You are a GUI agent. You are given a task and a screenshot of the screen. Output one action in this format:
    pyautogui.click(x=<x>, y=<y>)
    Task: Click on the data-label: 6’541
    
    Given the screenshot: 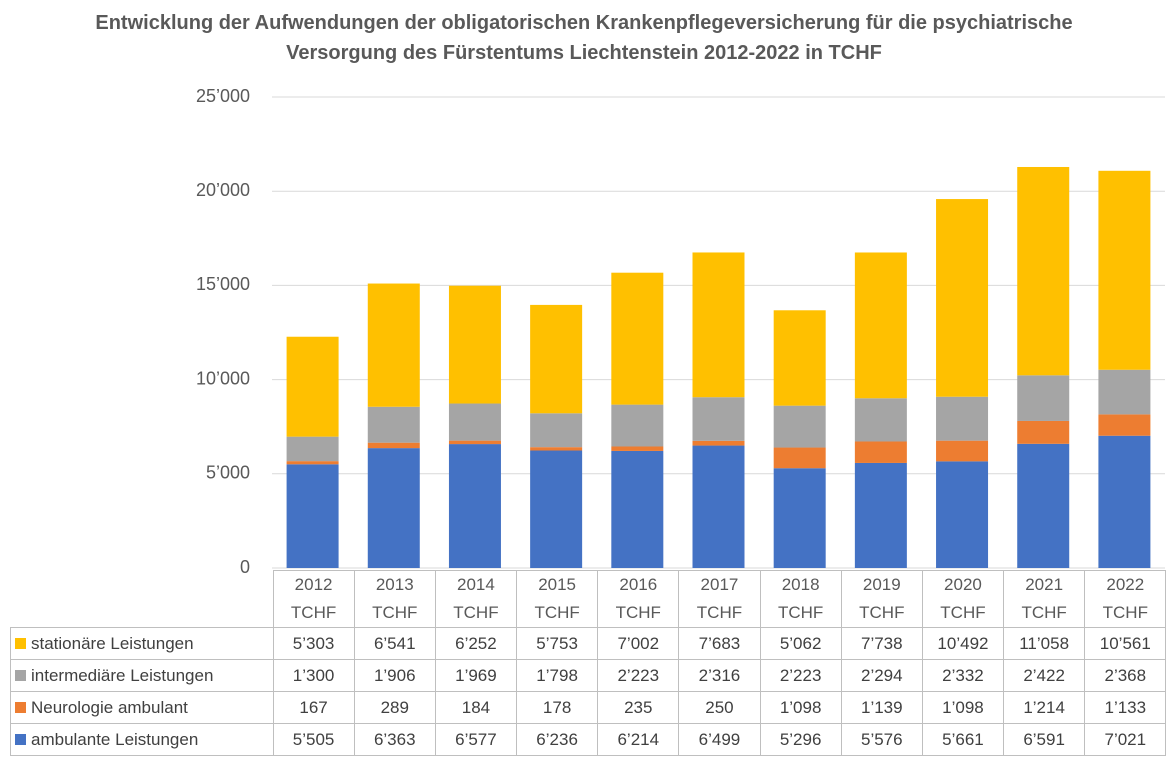 What is the action you would take?
    pyautogui.click(x=394, y=643)
    